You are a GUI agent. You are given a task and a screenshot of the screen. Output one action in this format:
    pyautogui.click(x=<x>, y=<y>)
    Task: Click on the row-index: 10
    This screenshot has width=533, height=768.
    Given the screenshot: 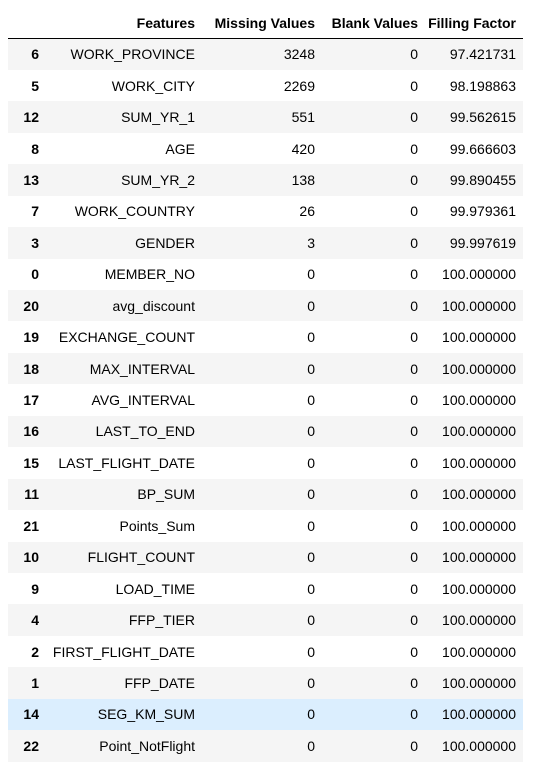 What is the action you would take?
    pyautogui.click(x=31, y=557)
    